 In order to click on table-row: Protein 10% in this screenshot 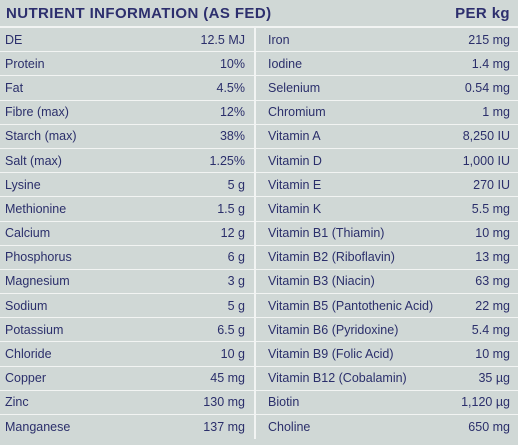, I will do `click(127, 64)`.